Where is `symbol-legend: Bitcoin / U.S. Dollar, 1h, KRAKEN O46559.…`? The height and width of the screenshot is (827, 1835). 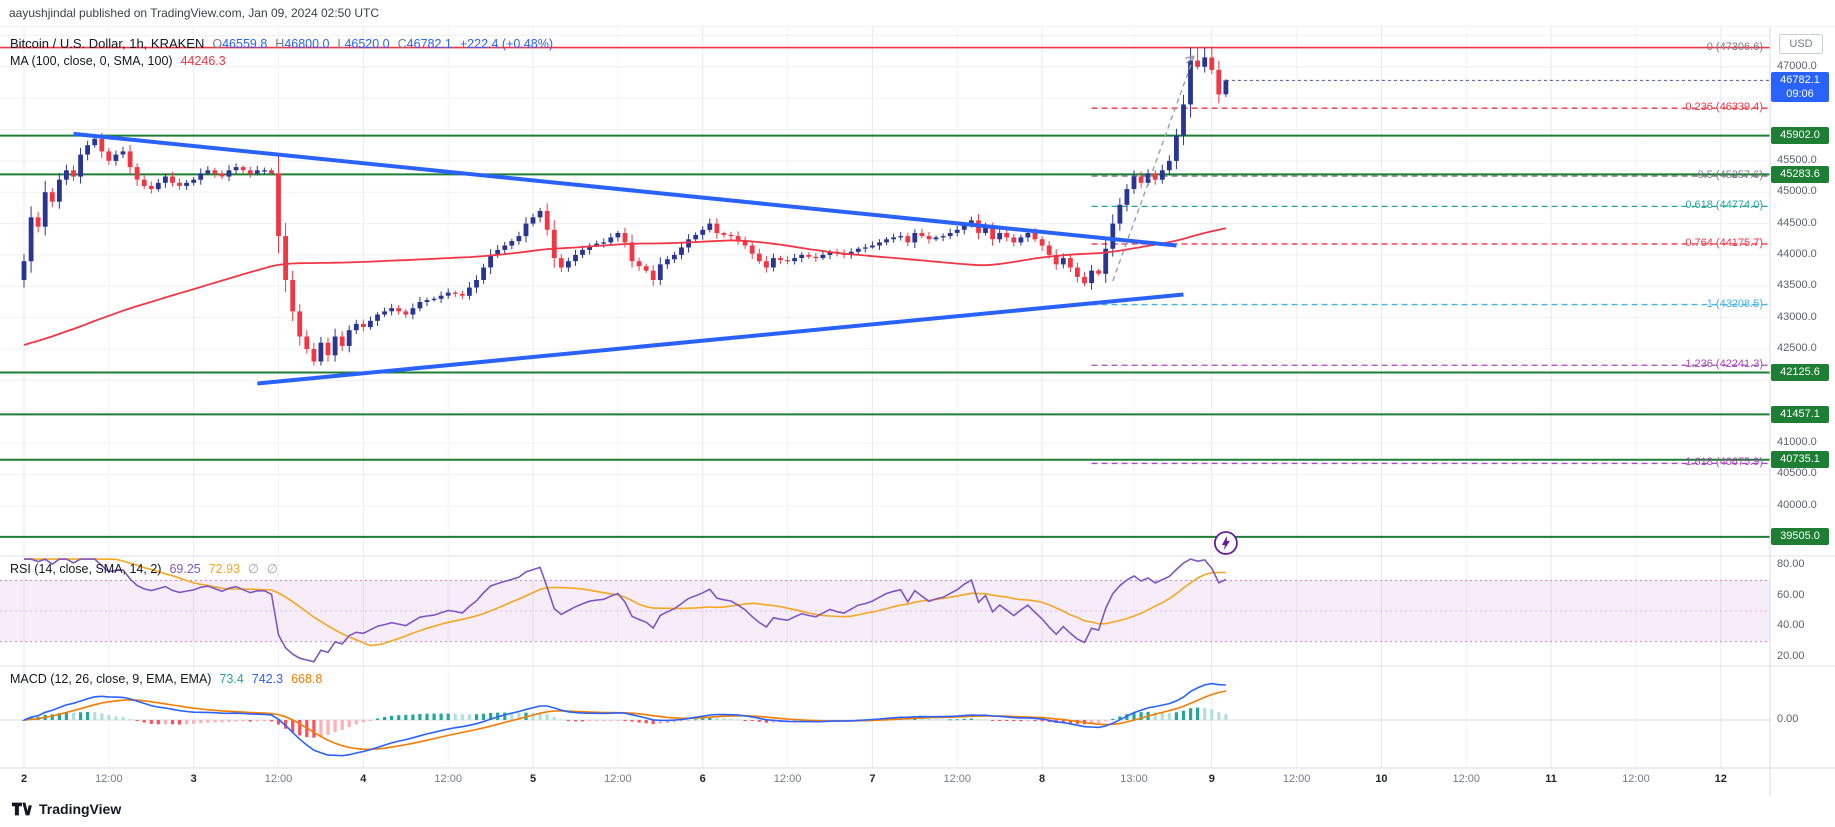 symbol-legend: Bitcoin / U.S. Dollar, 1h, KRAKEN O46559.… is located at coordinates (281, 43).